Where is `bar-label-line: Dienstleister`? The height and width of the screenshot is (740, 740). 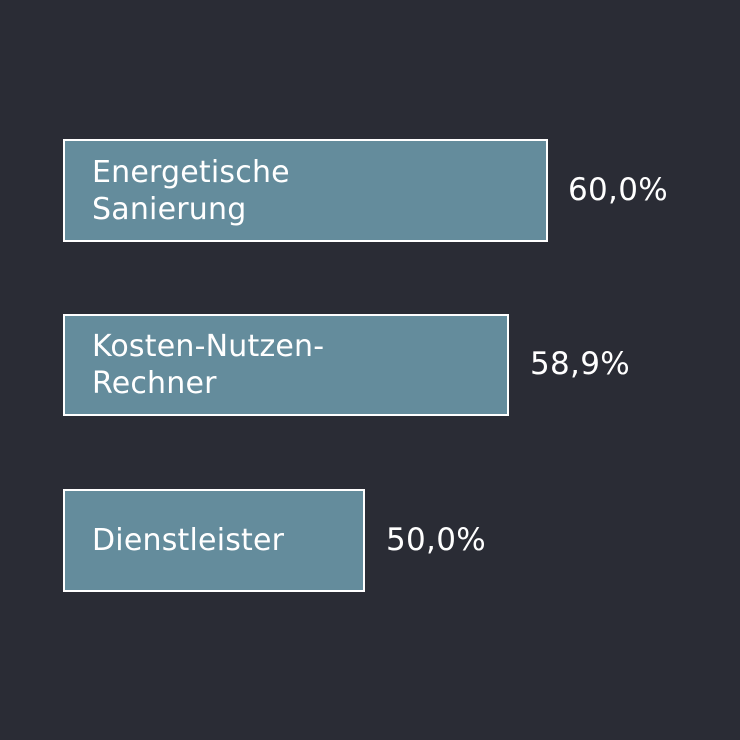 bar-label-line: Dienstleister is located at coordinates (188, 540).